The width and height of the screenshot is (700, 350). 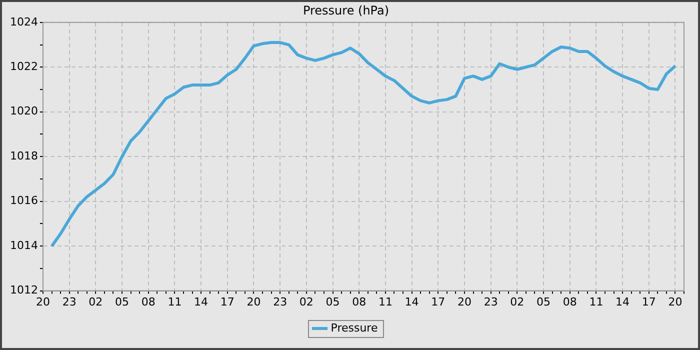 What do you see at coordinates (24, 201) in the screenshot?
I see `y-tick-label: 1016` at bounding box center [24, 201].